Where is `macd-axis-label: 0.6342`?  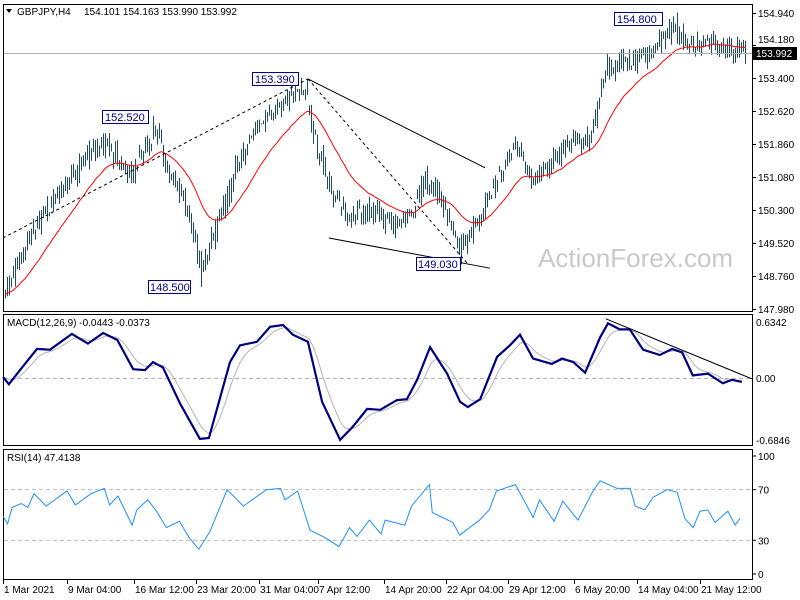
macd-axis-label: 0.6342 is located at coordinates (771, 323).